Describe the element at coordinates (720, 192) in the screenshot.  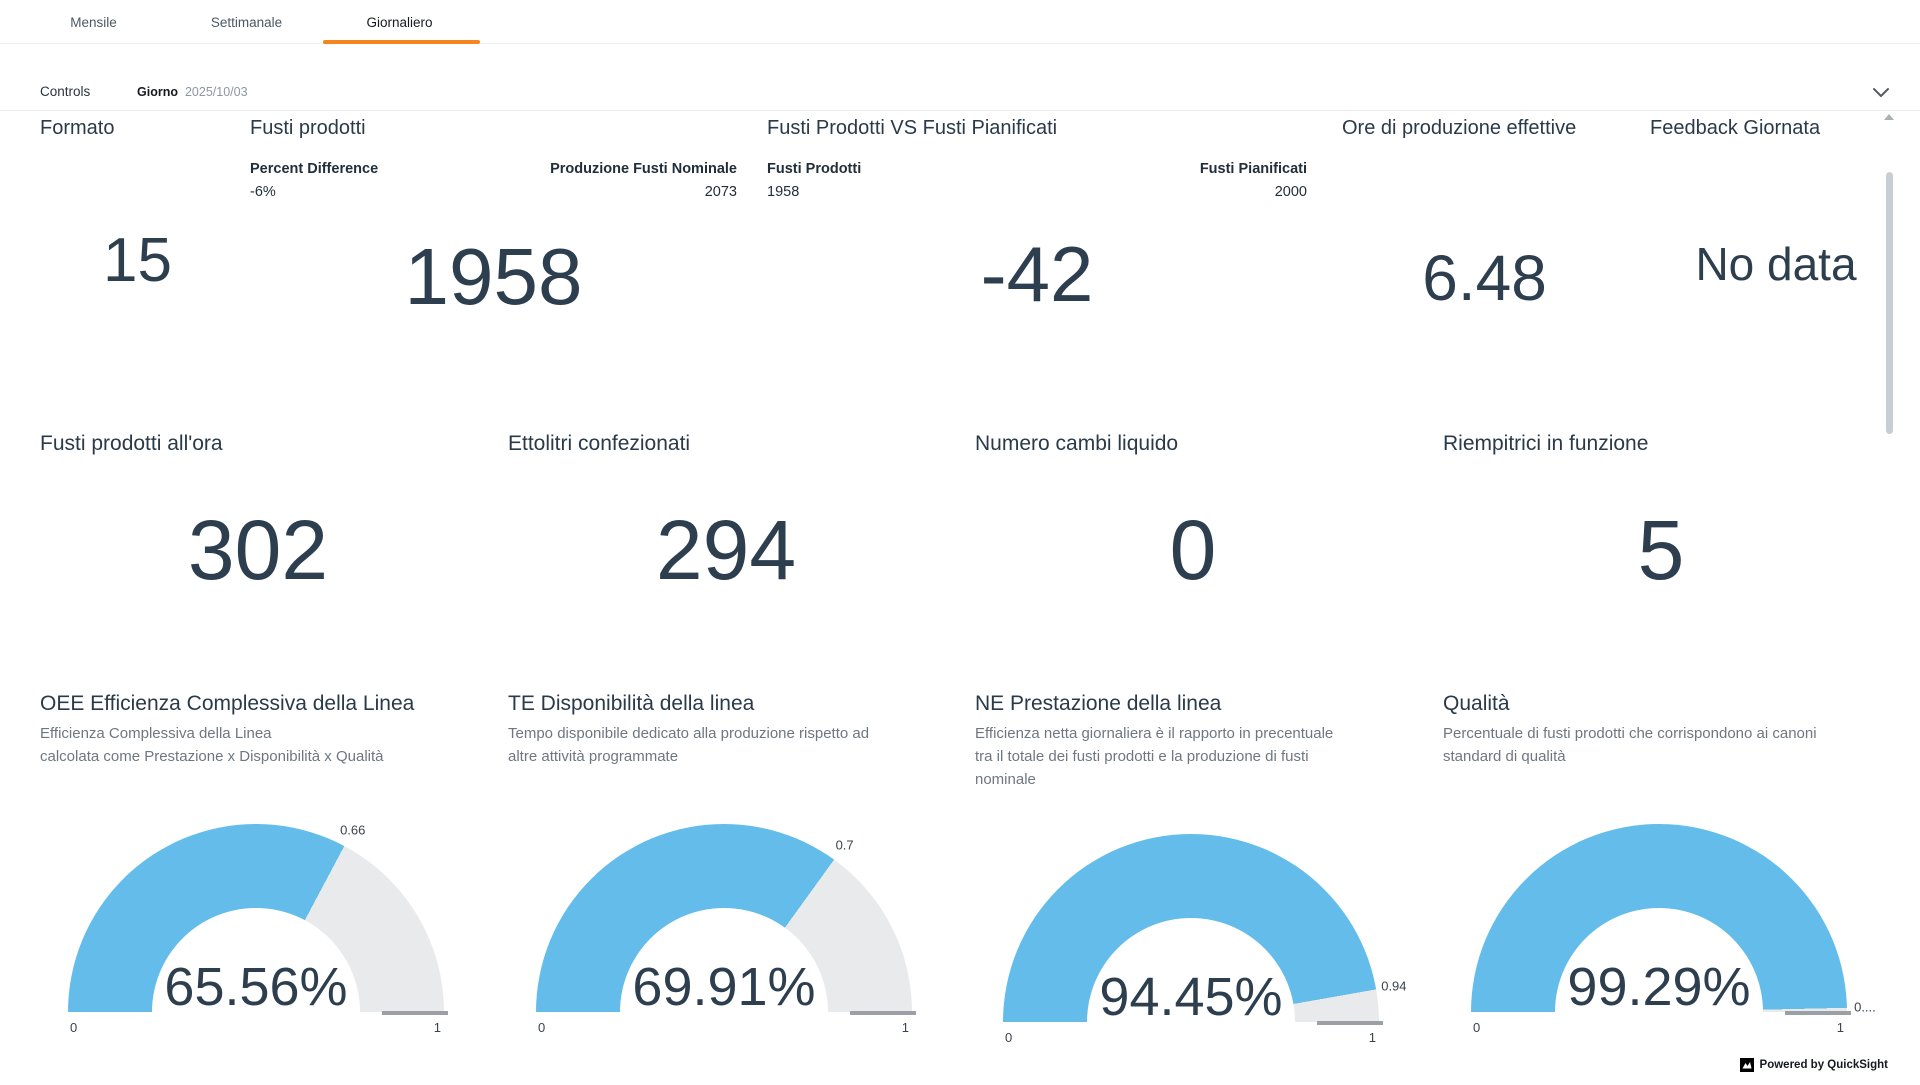
I see `comparison-value: 2073` at that location.